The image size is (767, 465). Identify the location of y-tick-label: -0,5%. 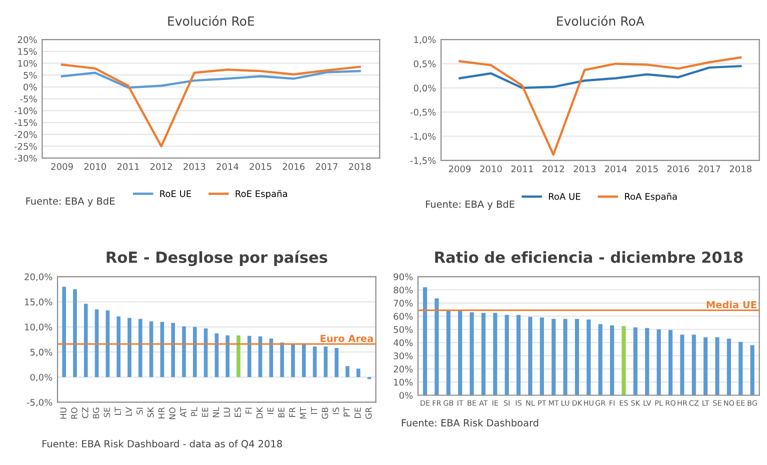
(423, 112).